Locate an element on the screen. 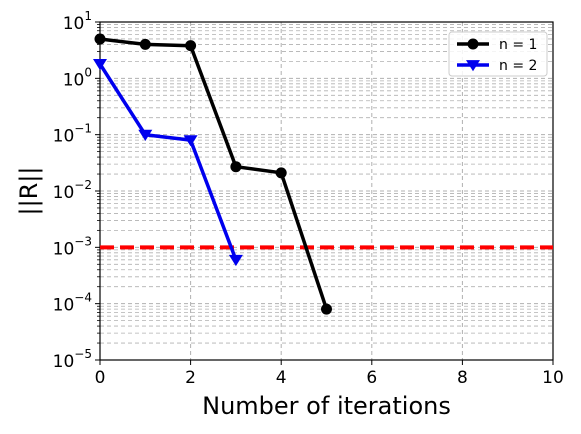 The width and height of the screenshot is (581, 434). y-tick-label: 10⁻¹ is located at coordinates (72, 134).